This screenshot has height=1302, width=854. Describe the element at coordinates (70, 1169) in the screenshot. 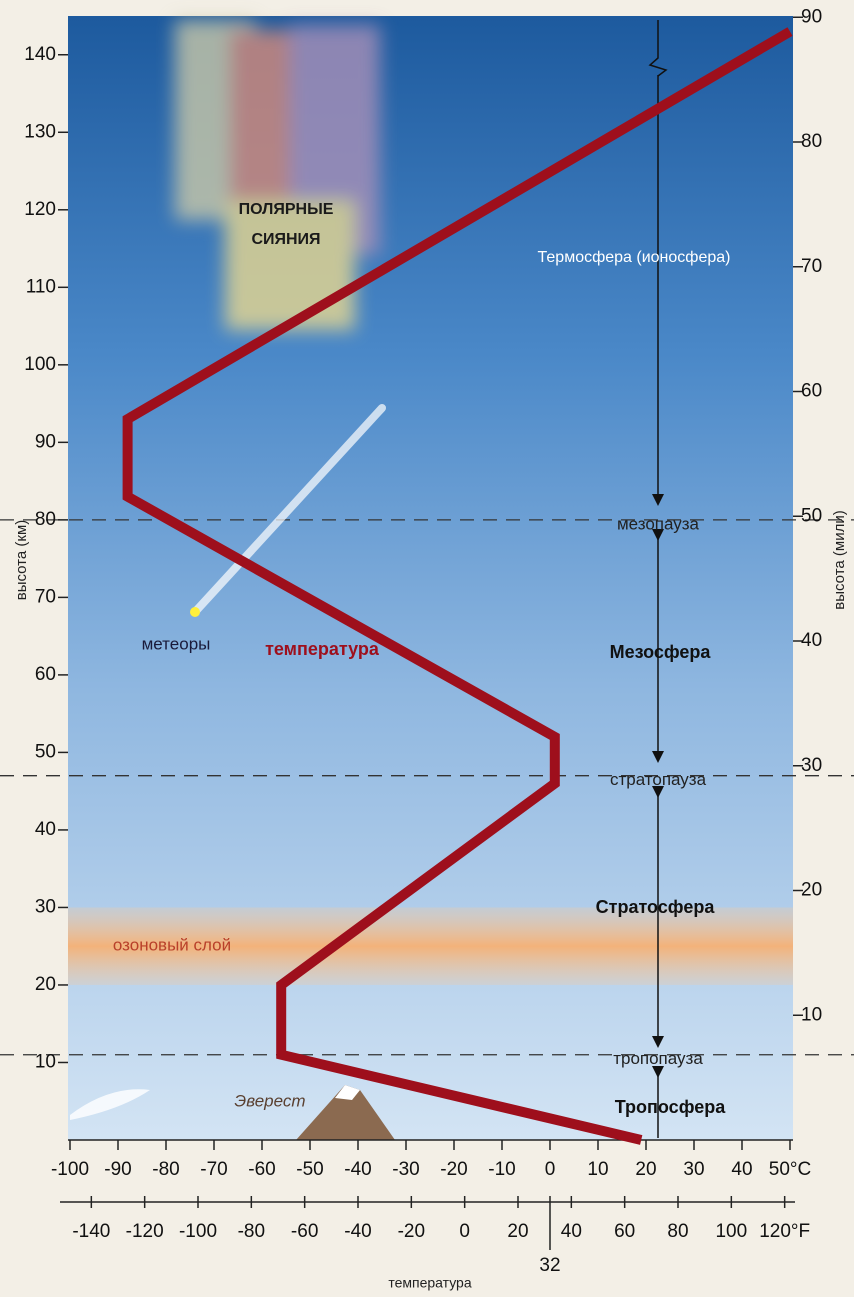

I see `x-tick-label: -100` at that location.